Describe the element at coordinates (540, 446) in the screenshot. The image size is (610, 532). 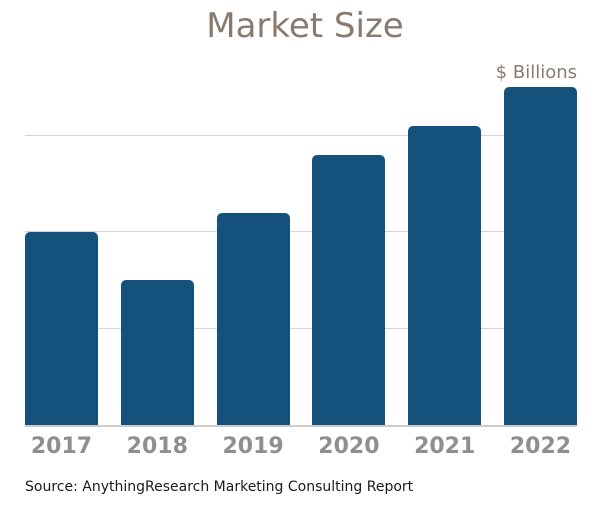
I see `x-tick-label-2022: 2022` at that location.